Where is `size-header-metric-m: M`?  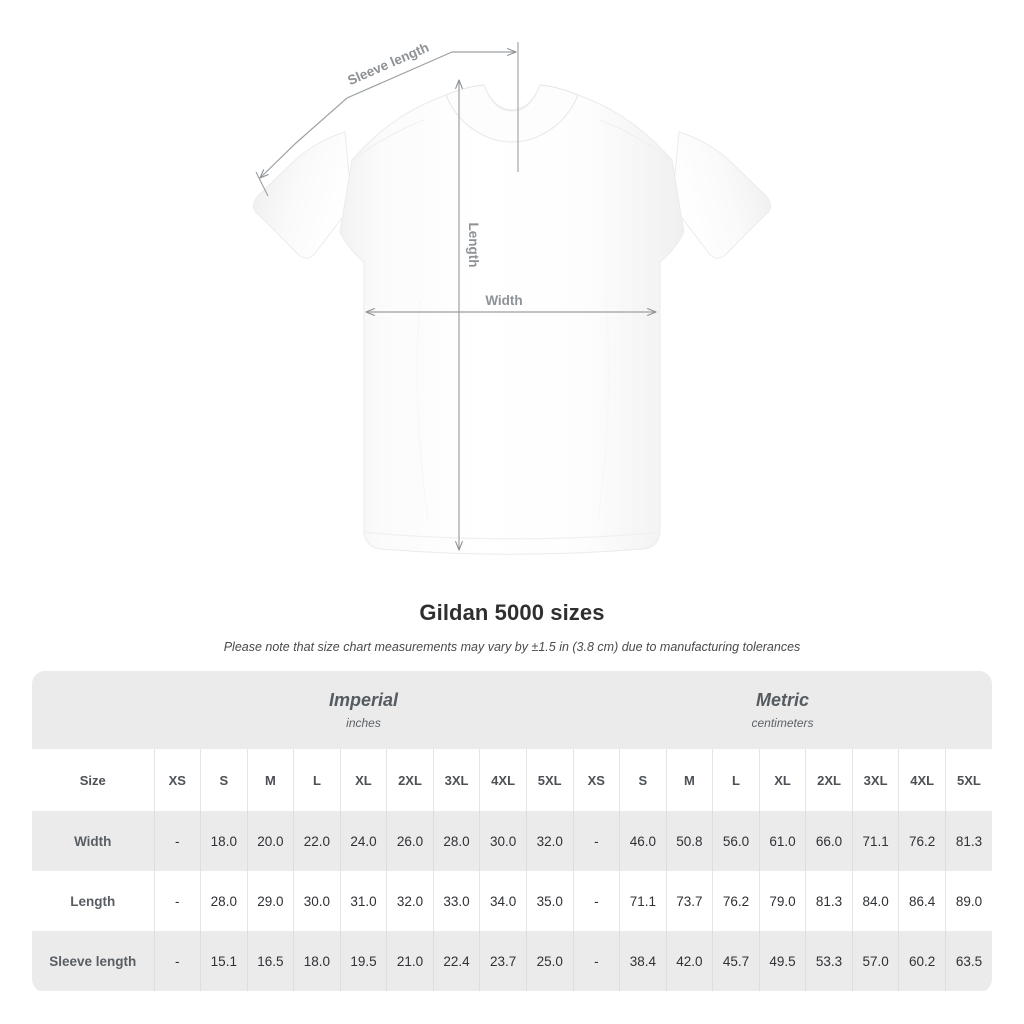 size-header-metric-m: M is located at coordinates (690, 780).